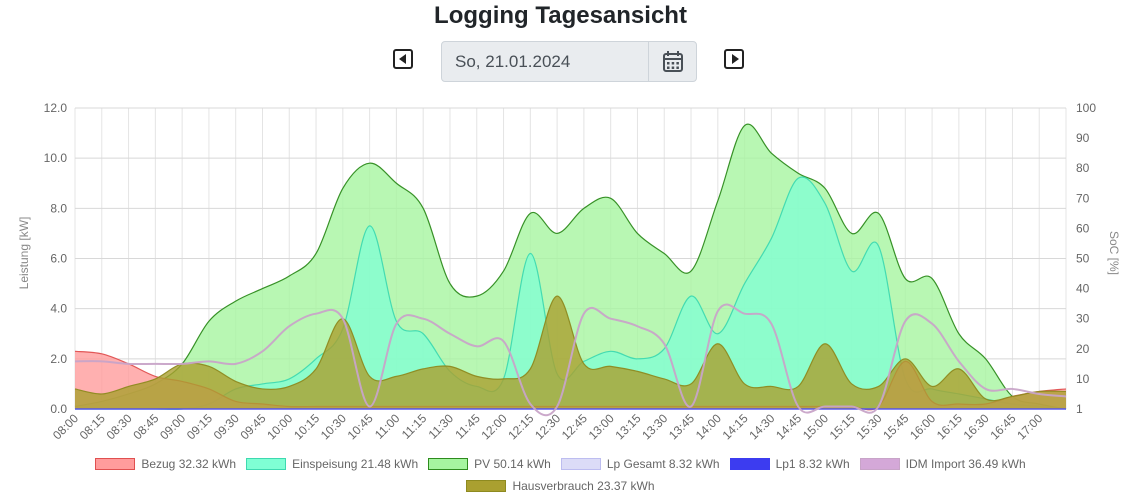  What do you see at coordinates (949, 426) in the screenshot?
I see `x-tick-label: 16:15` at bounding box center [949, 426].